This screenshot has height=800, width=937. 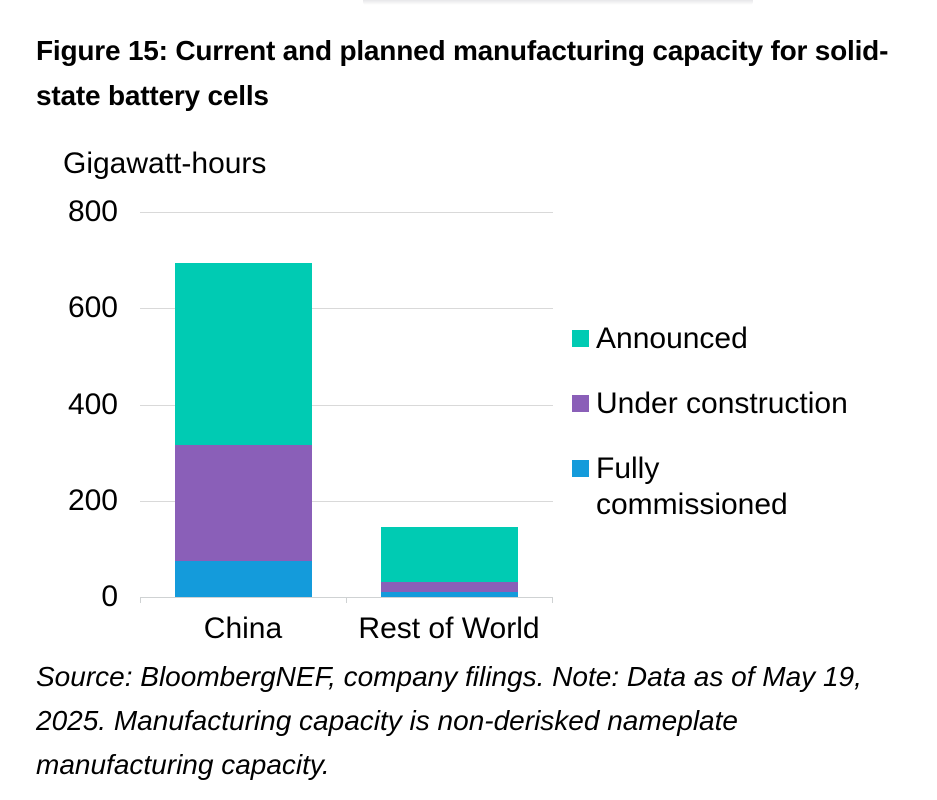 What do you see at coordinates (449, 628) in the screenshot?
I see `x-axis-category-label: Rest of World` at bounding box center [449, 628].